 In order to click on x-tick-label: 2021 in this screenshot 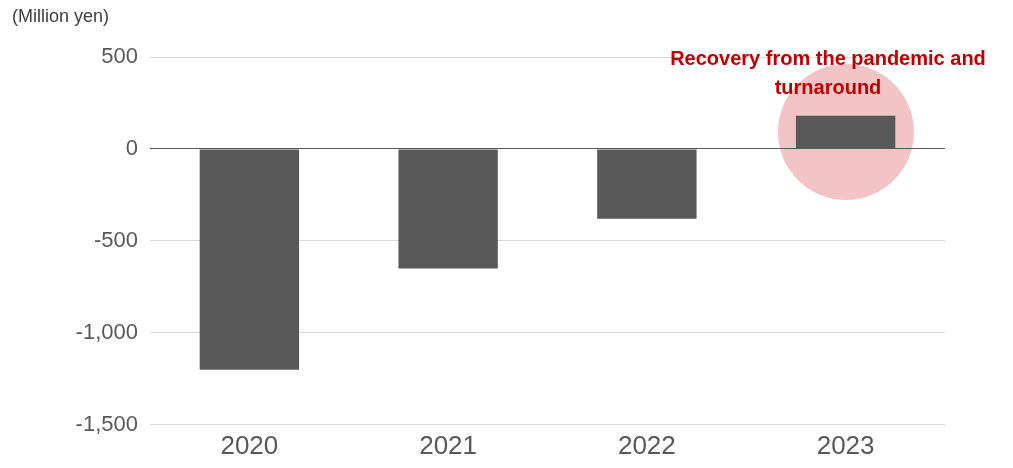, I will do `click(448, 444)`.